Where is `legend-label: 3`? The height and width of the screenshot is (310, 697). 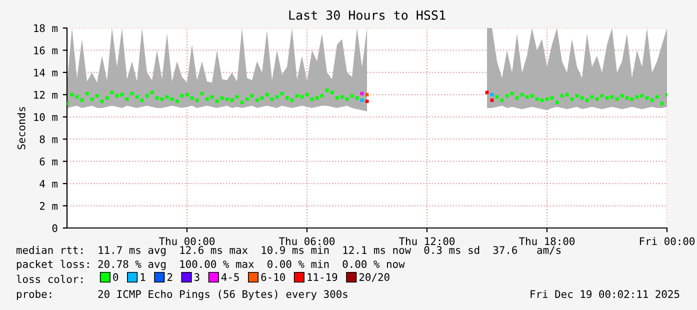
legend-label: 3 is located at coordinates (197, 277).